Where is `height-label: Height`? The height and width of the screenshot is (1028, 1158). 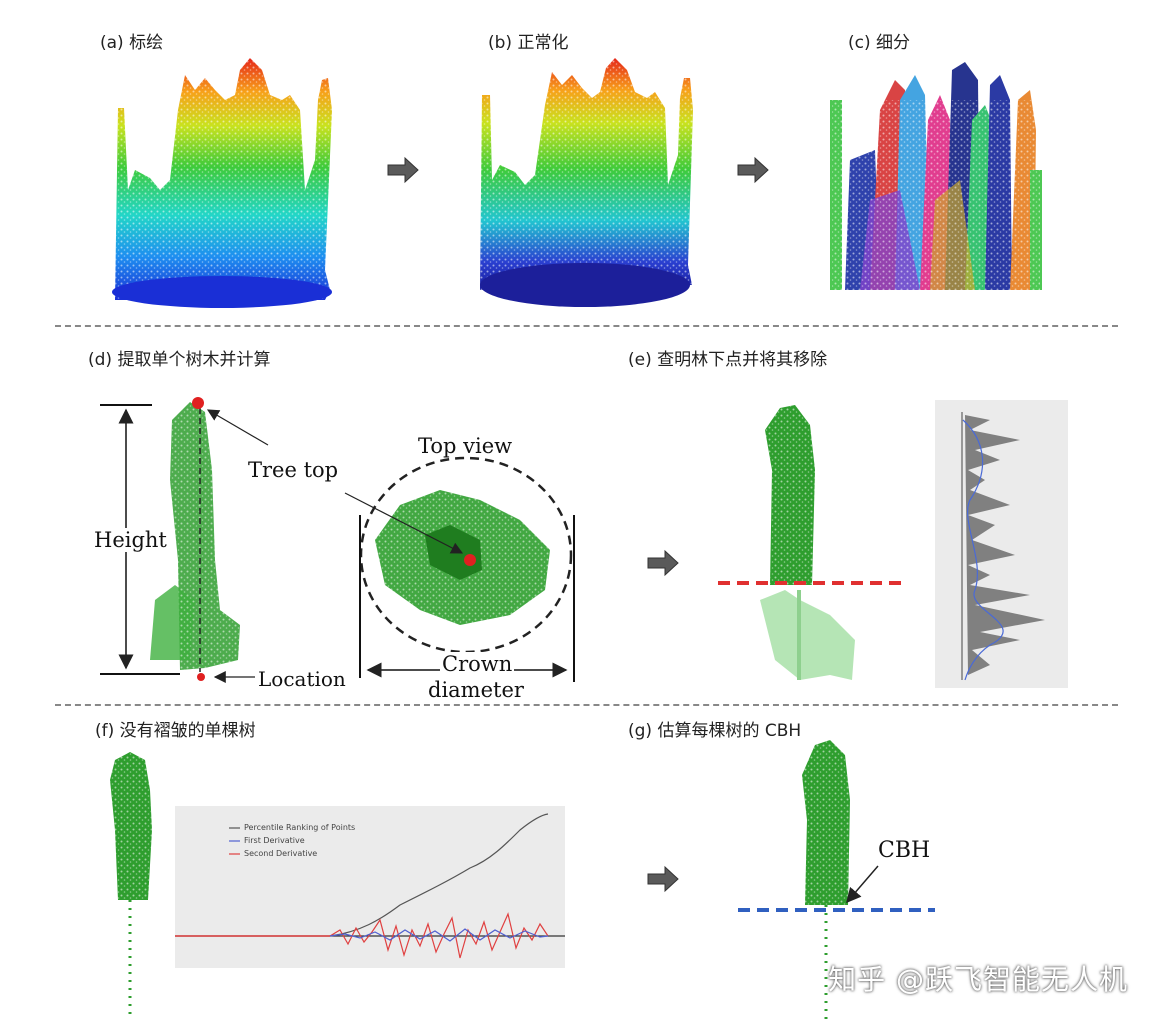 height-label: Height is located at coordinates (130, 540).